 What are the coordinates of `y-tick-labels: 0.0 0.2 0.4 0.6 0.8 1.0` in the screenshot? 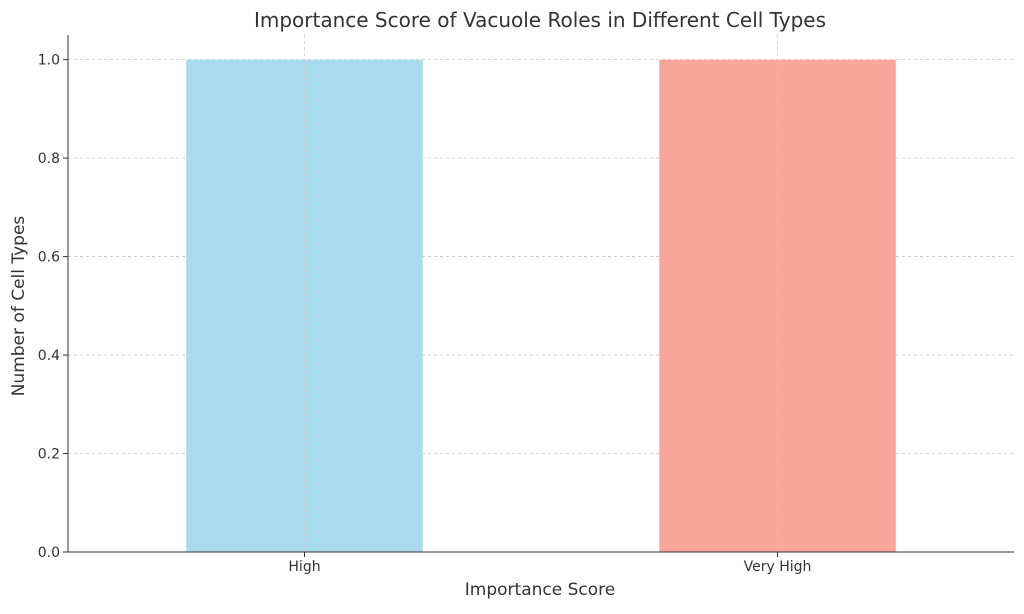 It's located at (49, 307).